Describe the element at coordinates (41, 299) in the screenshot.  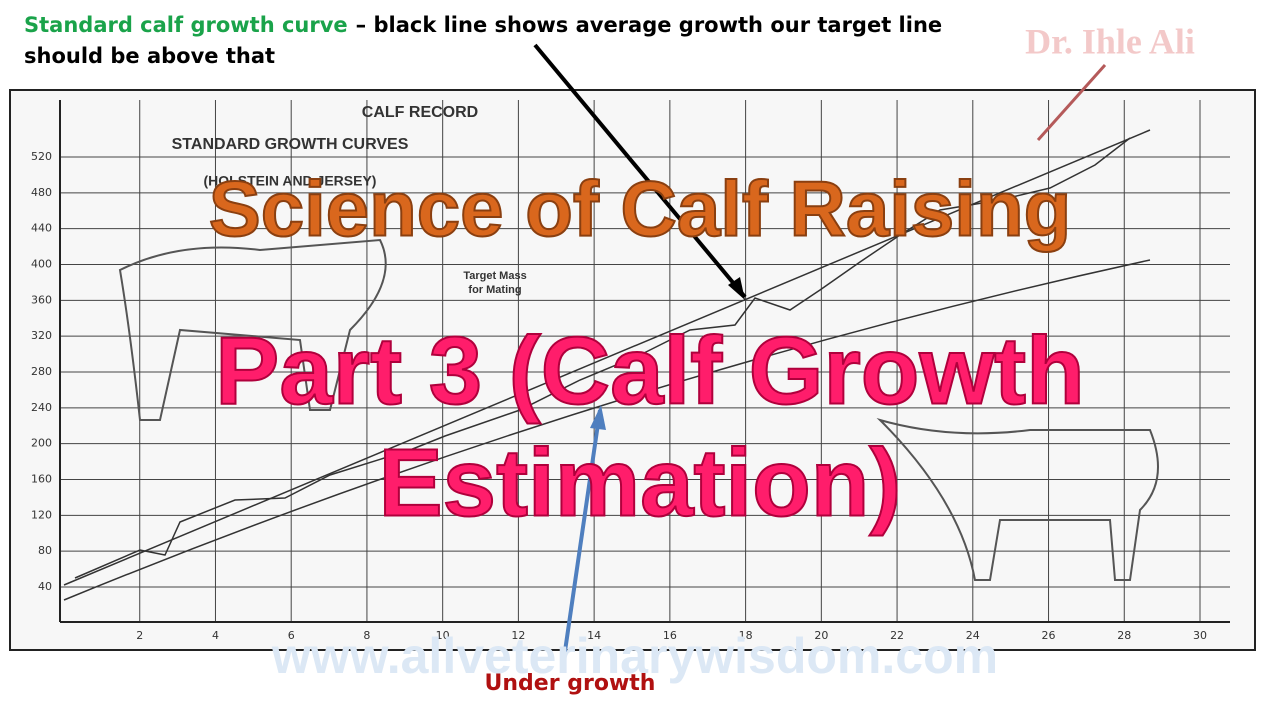
I see `y-tick-label: 360` at that location.